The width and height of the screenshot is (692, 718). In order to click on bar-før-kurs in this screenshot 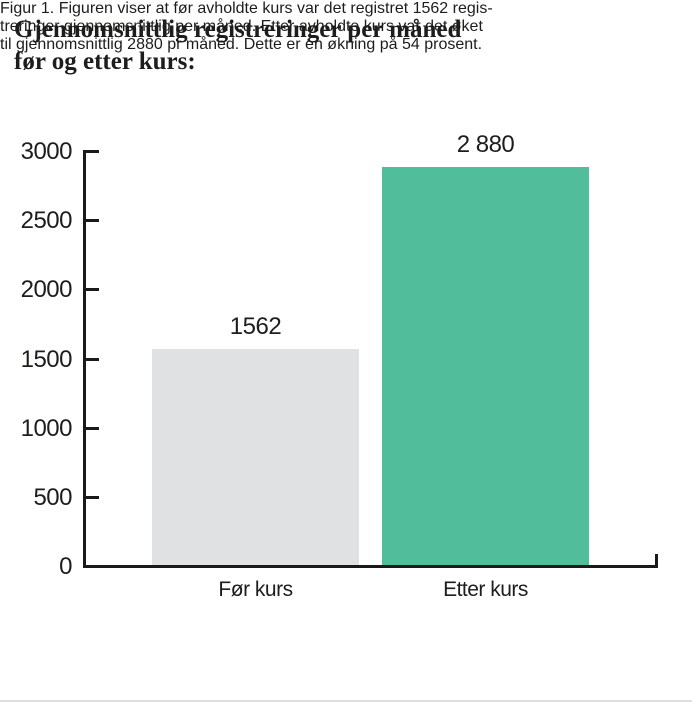, I will do `click(255, 456)`.